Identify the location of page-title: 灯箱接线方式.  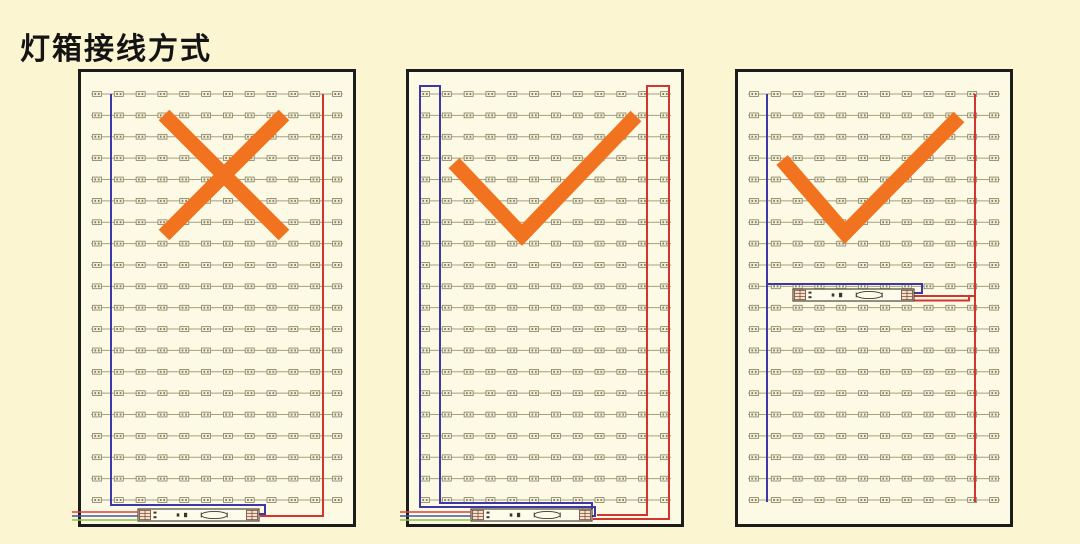
(116, 50).